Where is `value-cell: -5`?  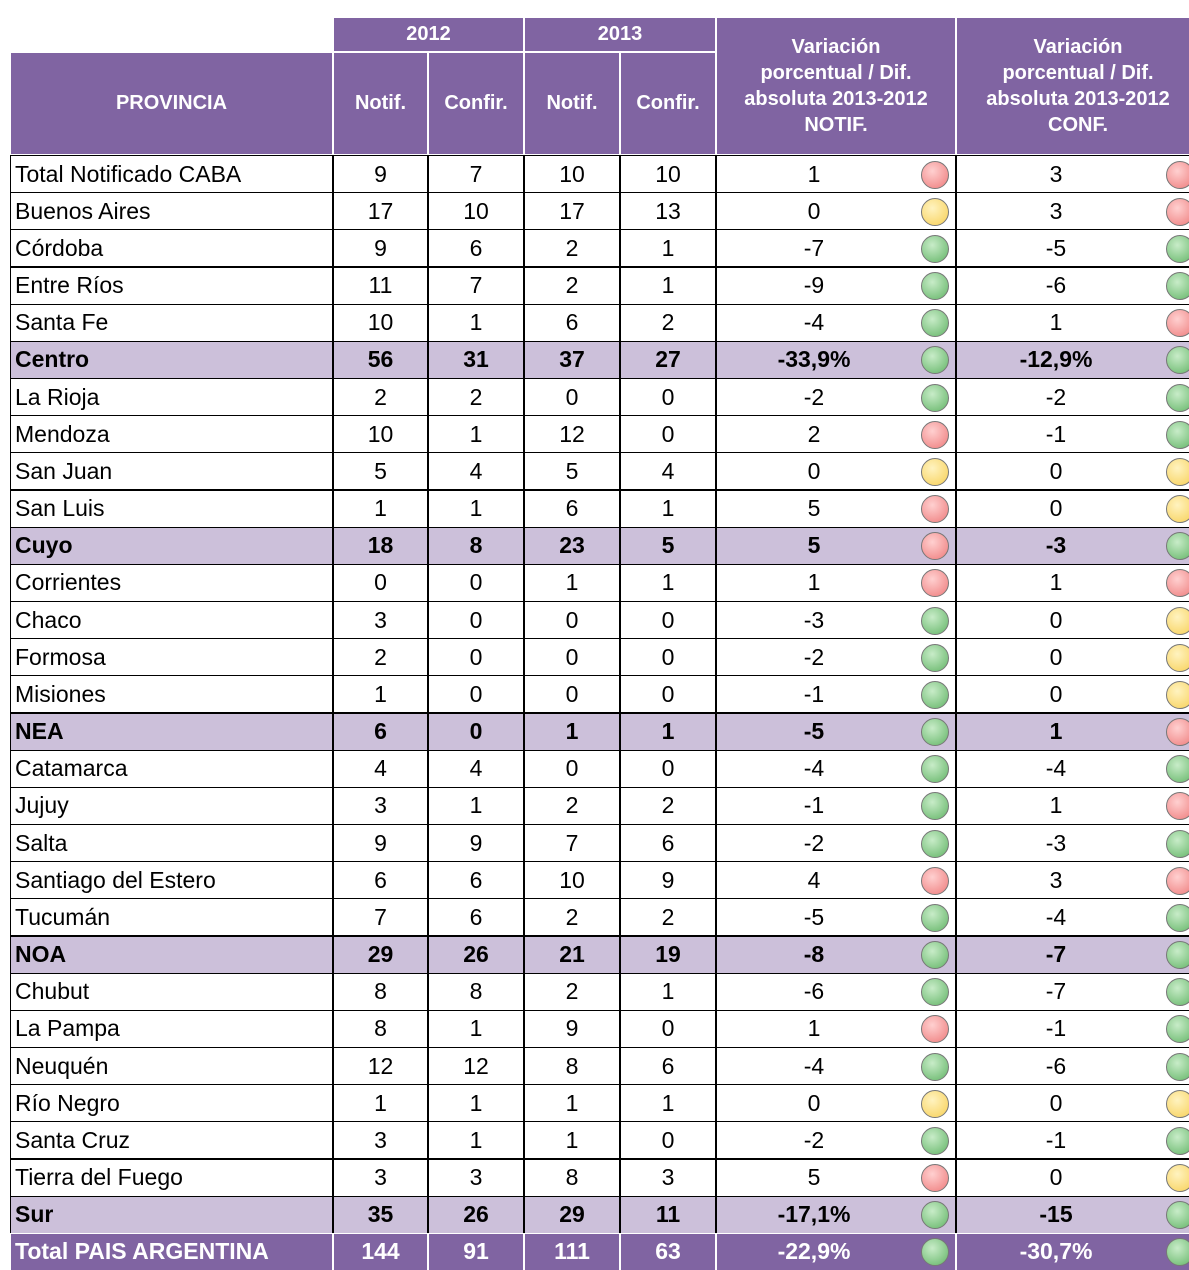
value-cell: -5 is located at coordinates (1072, 248).